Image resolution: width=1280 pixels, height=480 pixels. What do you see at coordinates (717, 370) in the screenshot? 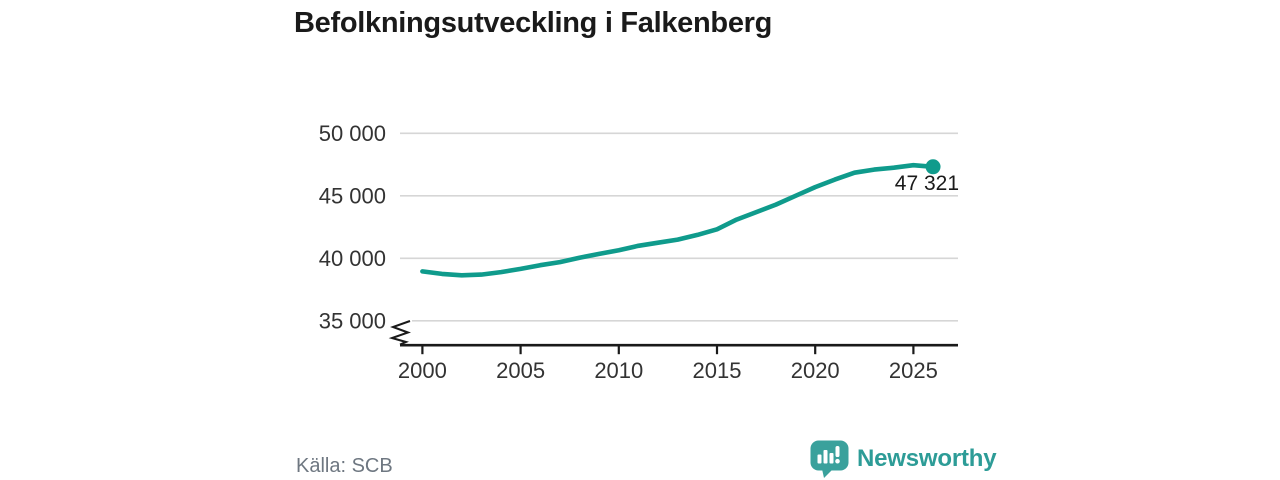
I see `x-axis-label: 2015` at bounding box center [717, 370].